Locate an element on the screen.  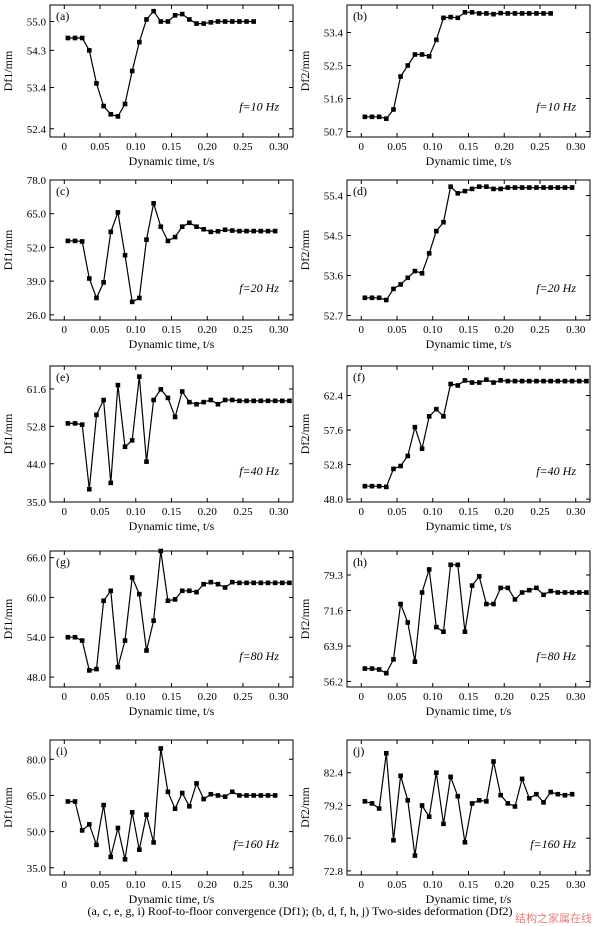
y-tick-label: 52.4 is located at coordinates (37, 130).